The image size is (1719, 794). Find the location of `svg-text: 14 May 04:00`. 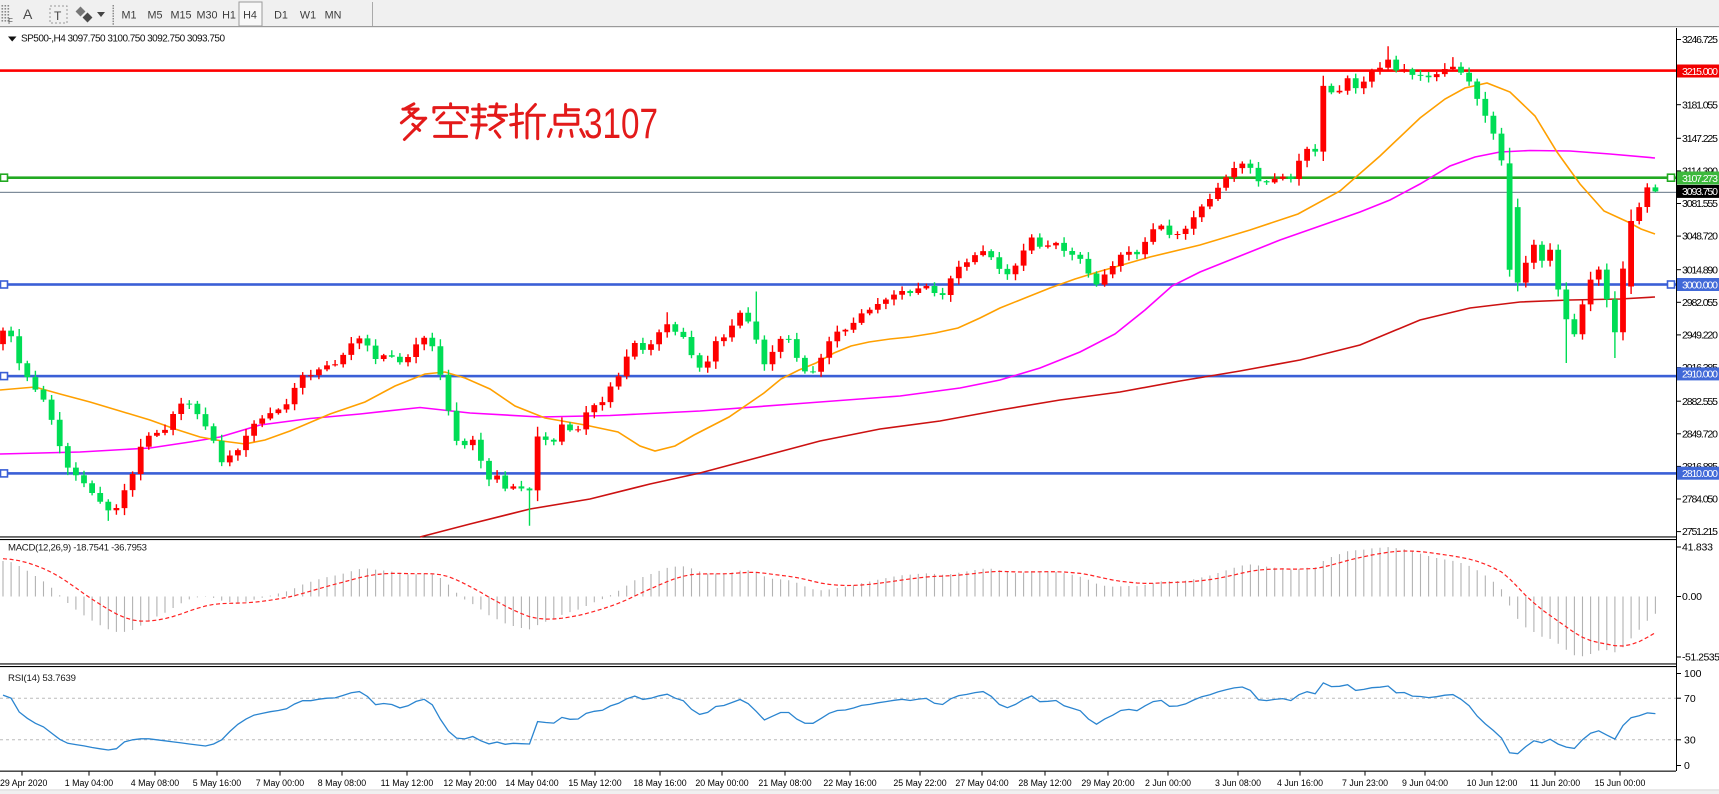

svg-text: 14 May 04:00 is located at coordinates (531, 783).